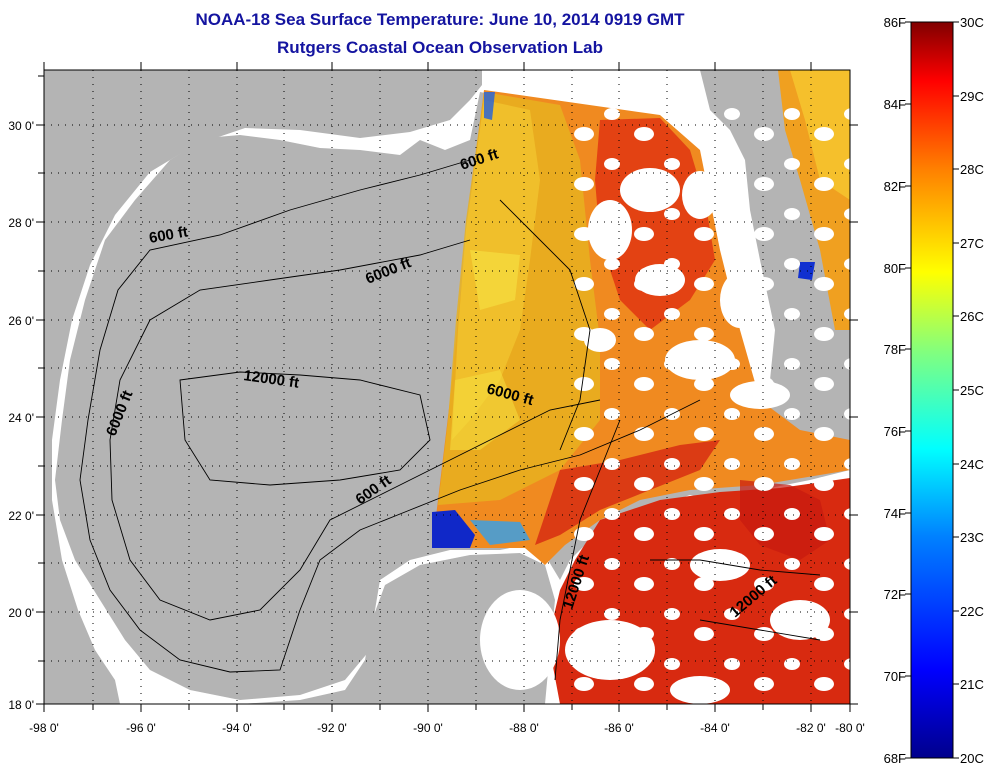  Describe the element at coordinates (895, 758) in the screenshot. I see `fahrenheit-tick: 68F` at that location.